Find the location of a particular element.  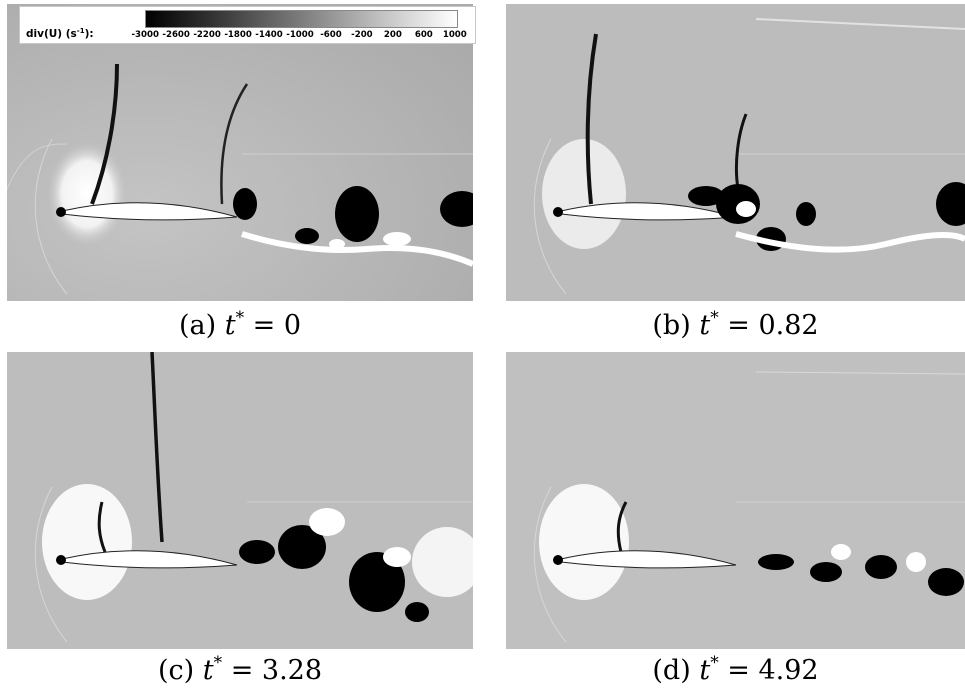

colorbar-tick: 200 is located at coordinates (392, 35).